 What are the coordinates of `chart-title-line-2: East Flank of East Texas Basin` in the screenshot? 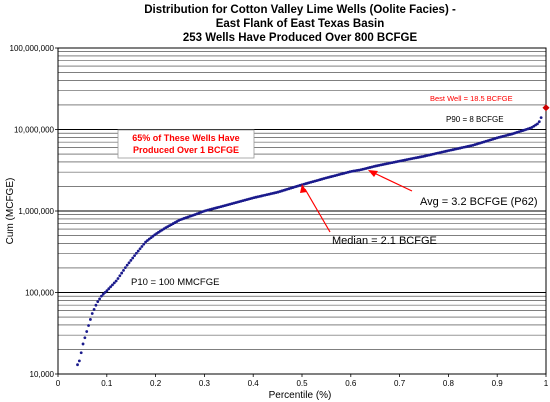 It's located at (300, 24).